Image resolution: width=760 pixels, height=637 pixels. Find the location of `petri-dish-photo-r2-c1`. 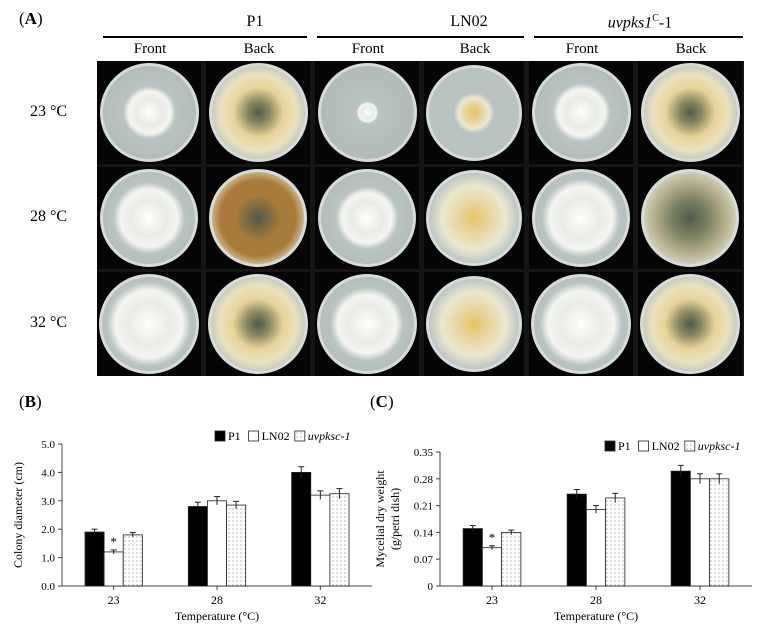

petri-dish-photo-r2-c1 is located at coordinates (258, 324).